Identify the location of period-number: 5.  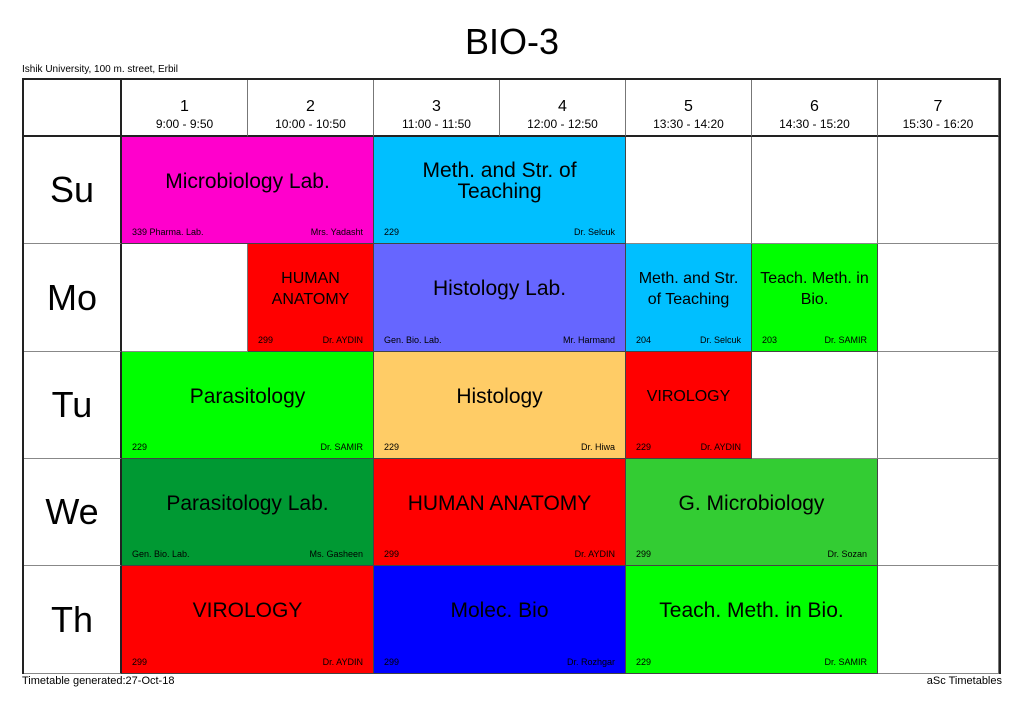
(688, 106).